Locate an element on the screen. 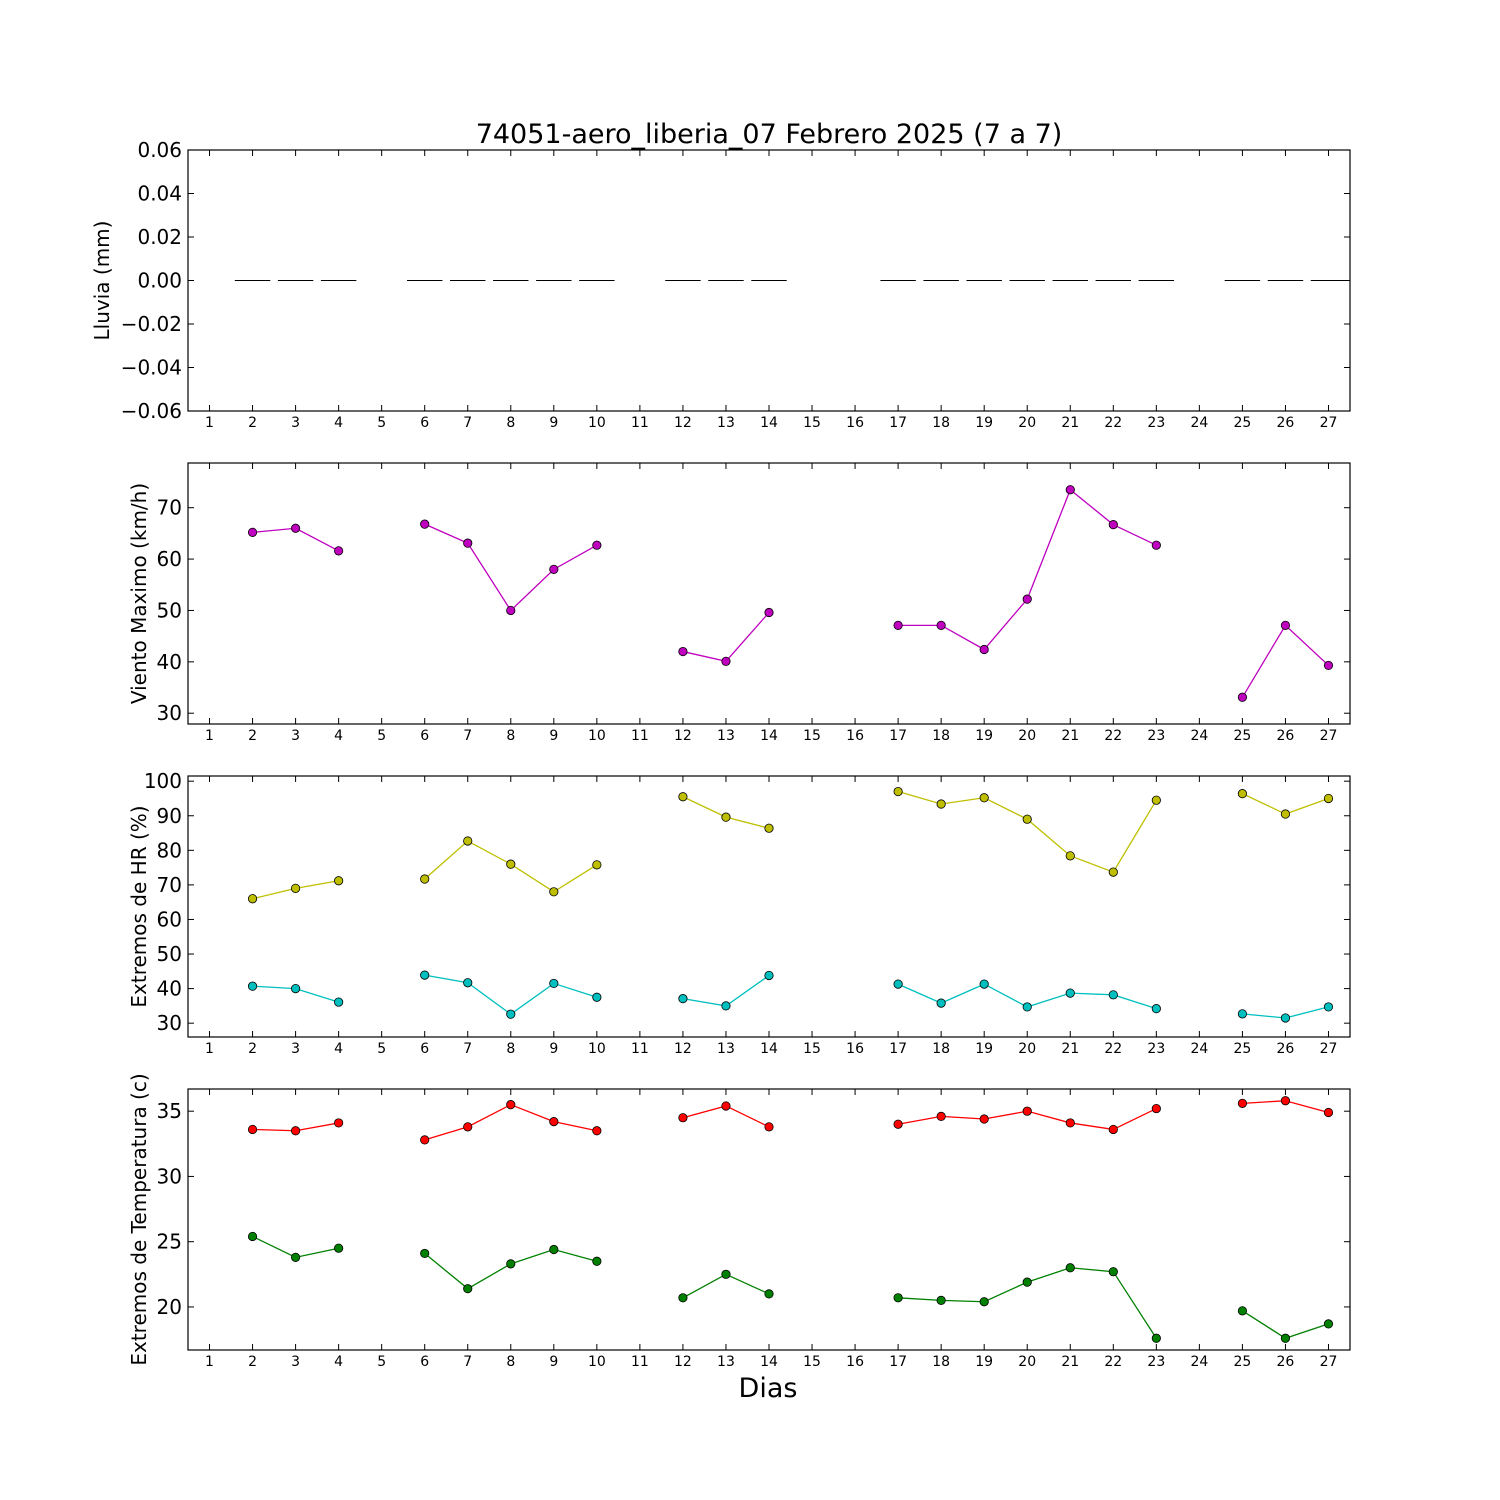 Image resolution: width=1500 pixels, height=1500 pixels. x-tick-label: 23 is located at coordinates (1156, 423).